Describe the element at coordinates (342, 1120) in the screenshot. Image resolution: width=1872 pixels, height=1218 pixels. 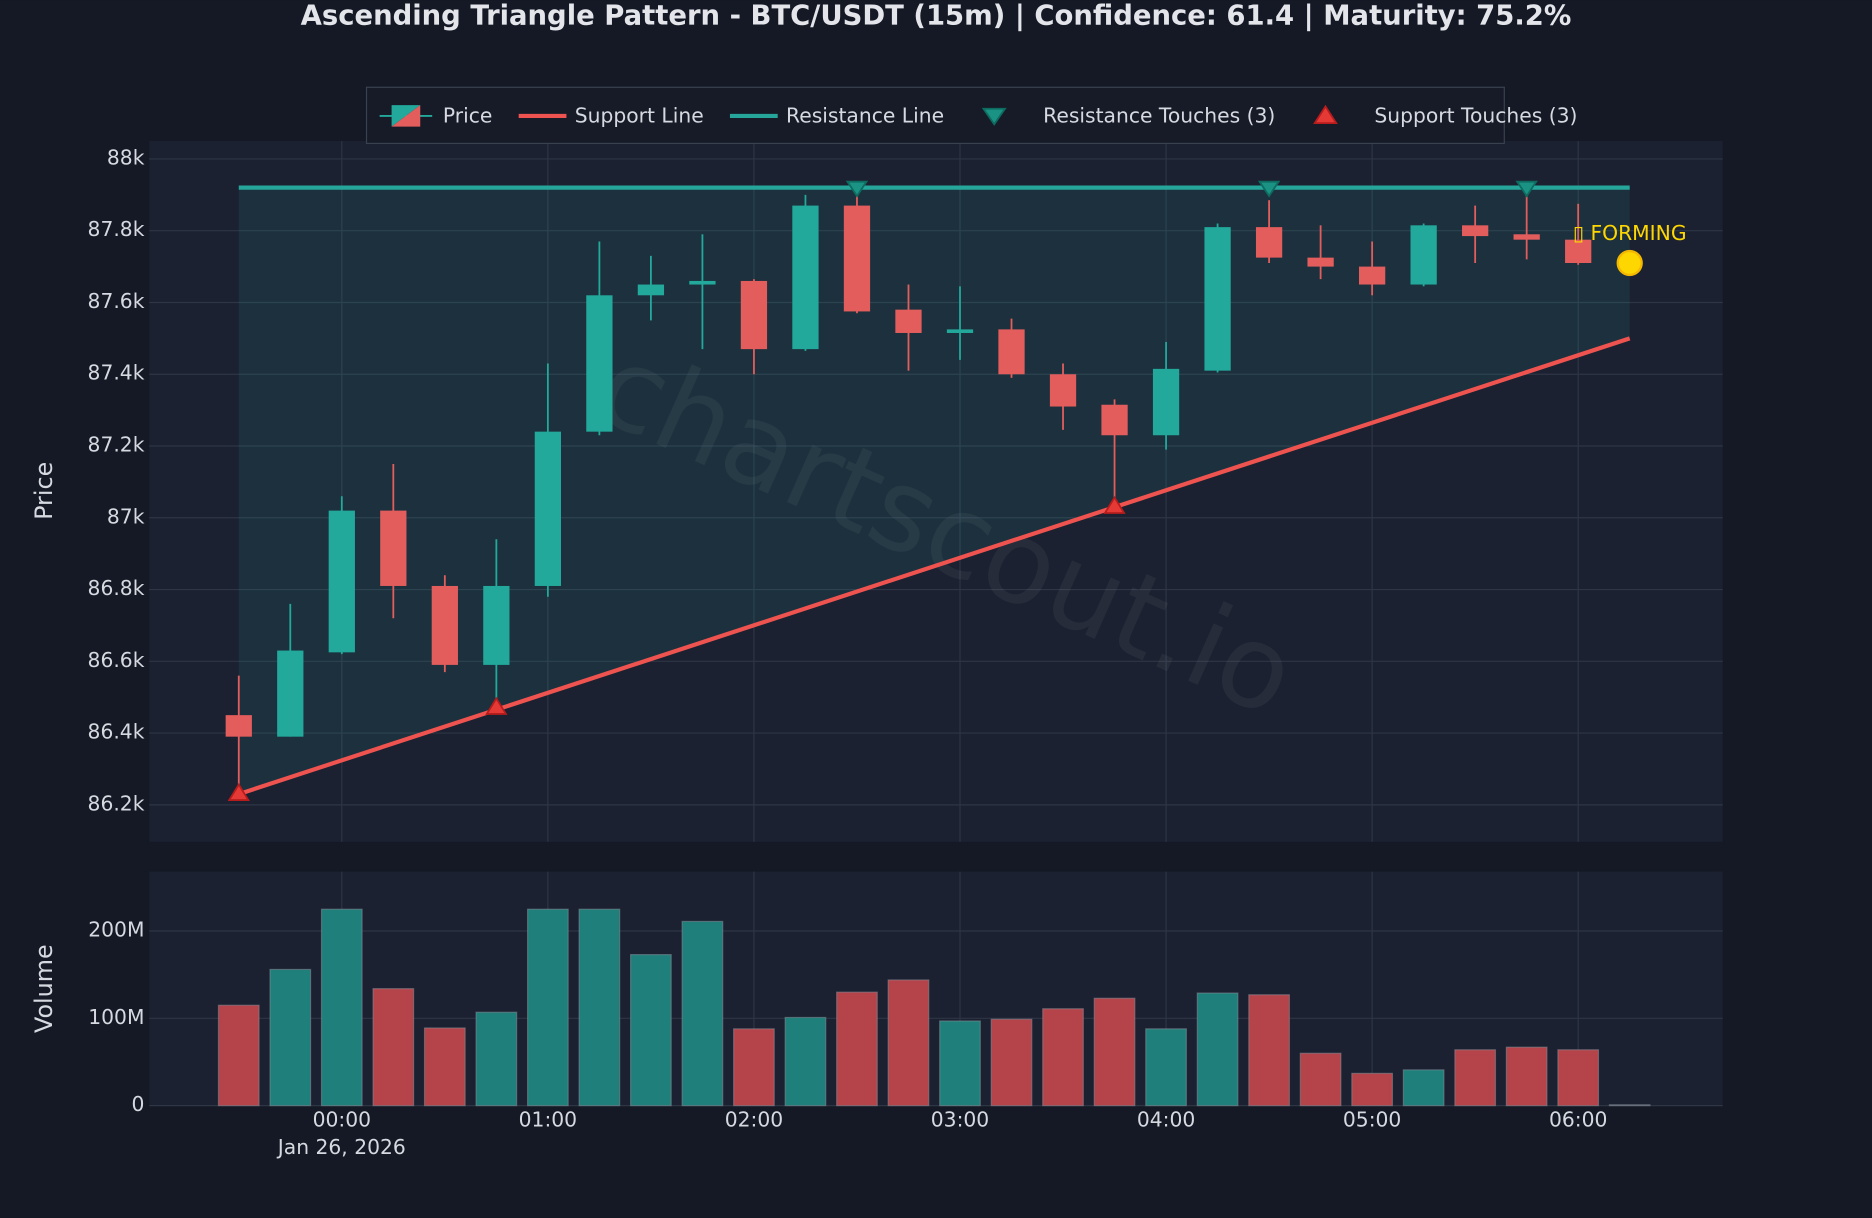
I see `x-tick-label: 00:00` at that location.